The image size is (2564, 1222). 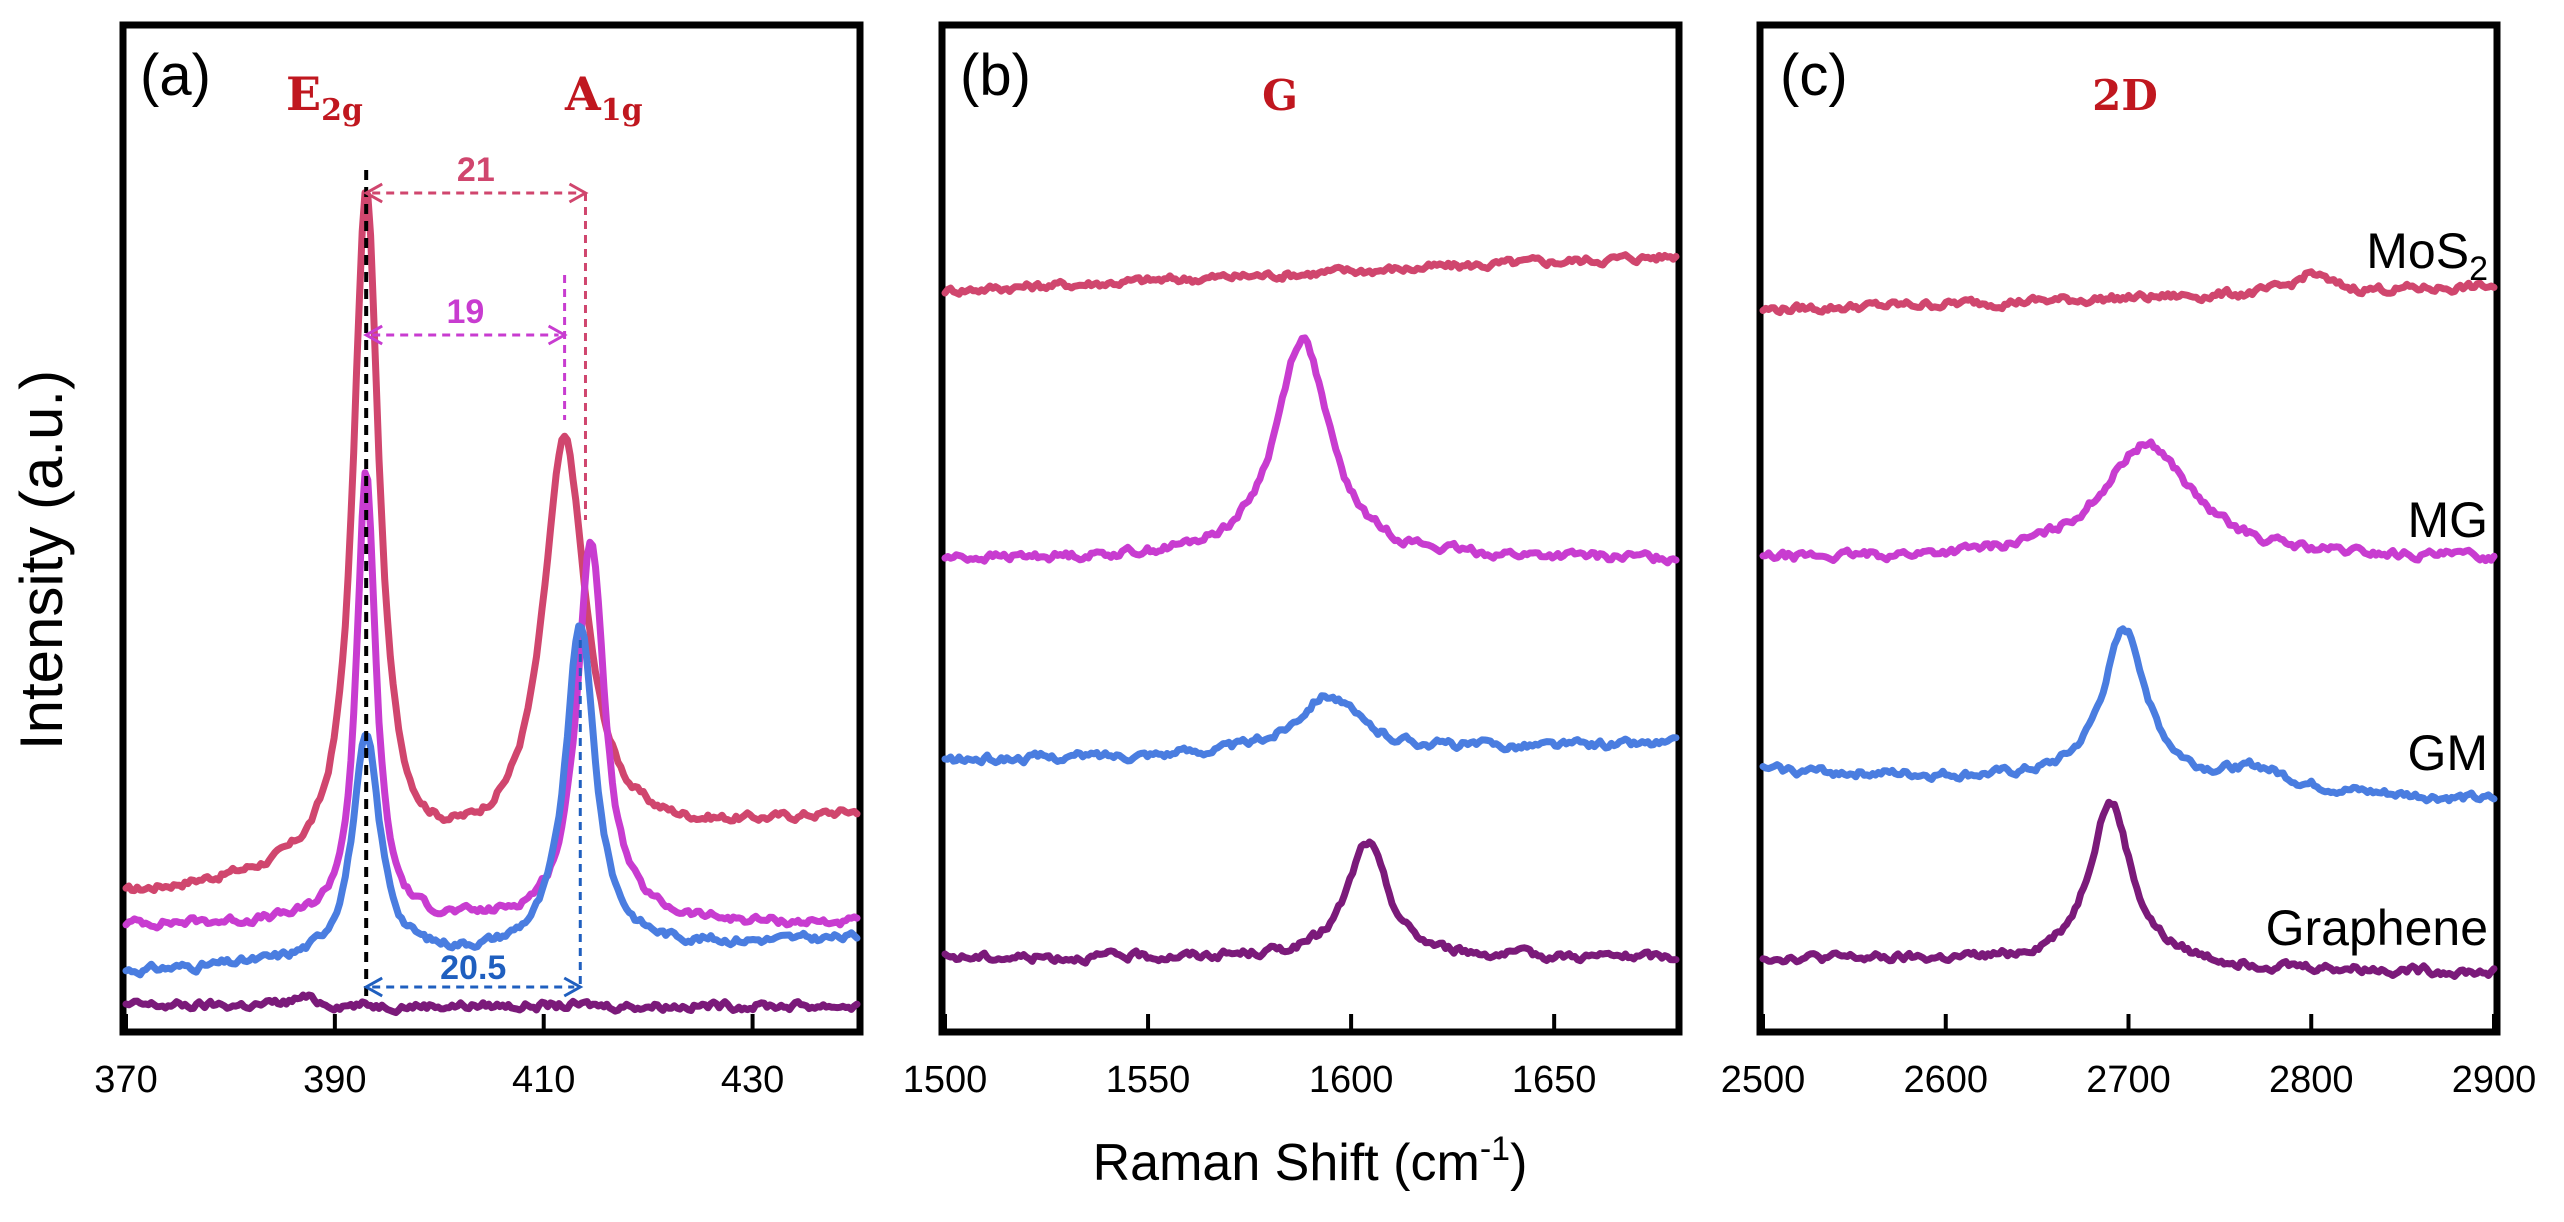 I want to click on x-tick-label: 2600, so click(x=1945, y=1080).